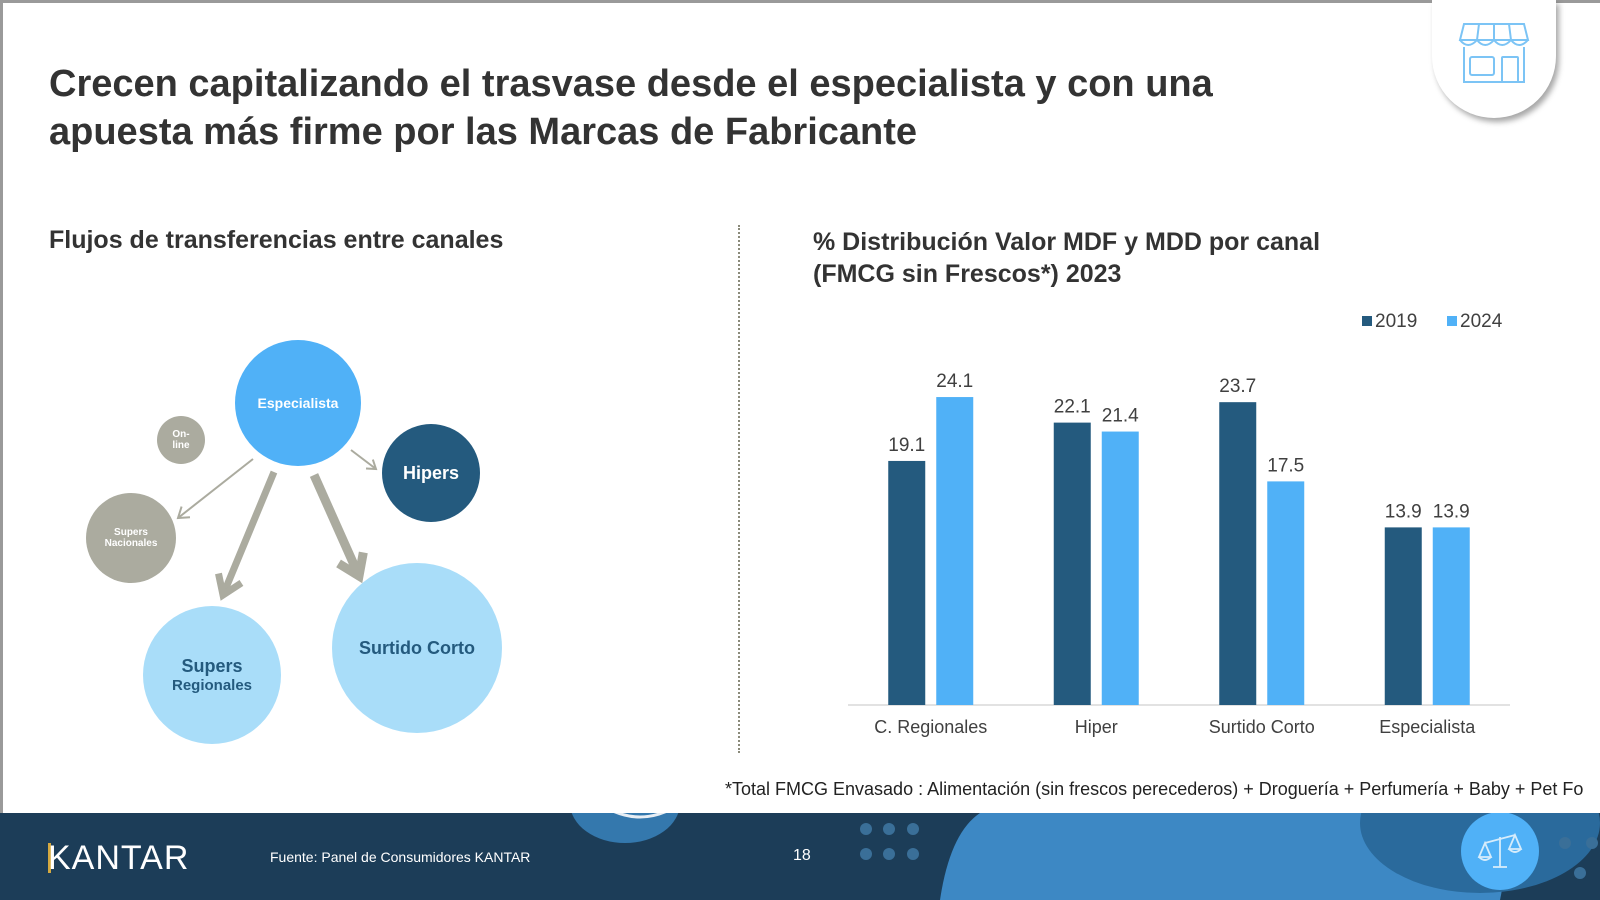 This screenshot has width=1600, height=900. I want to click on kantar-logo: KANTAR, so click(119, 858).